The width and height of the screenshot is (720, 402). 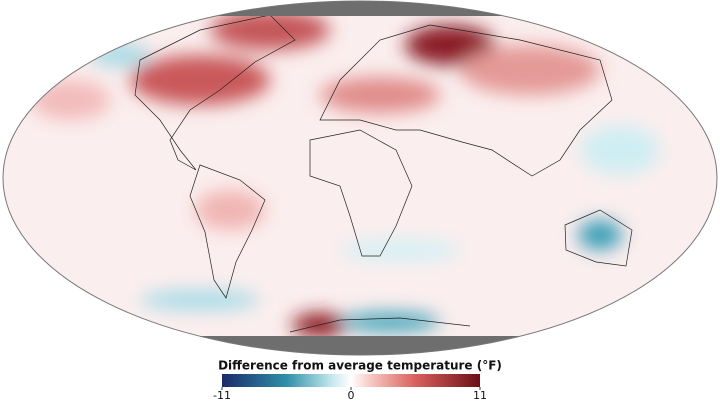 What do you see at coordinates (480, 395) in the screenshot?
I see `colorbar-tick-label: 11` at bounding box center [480, 395].